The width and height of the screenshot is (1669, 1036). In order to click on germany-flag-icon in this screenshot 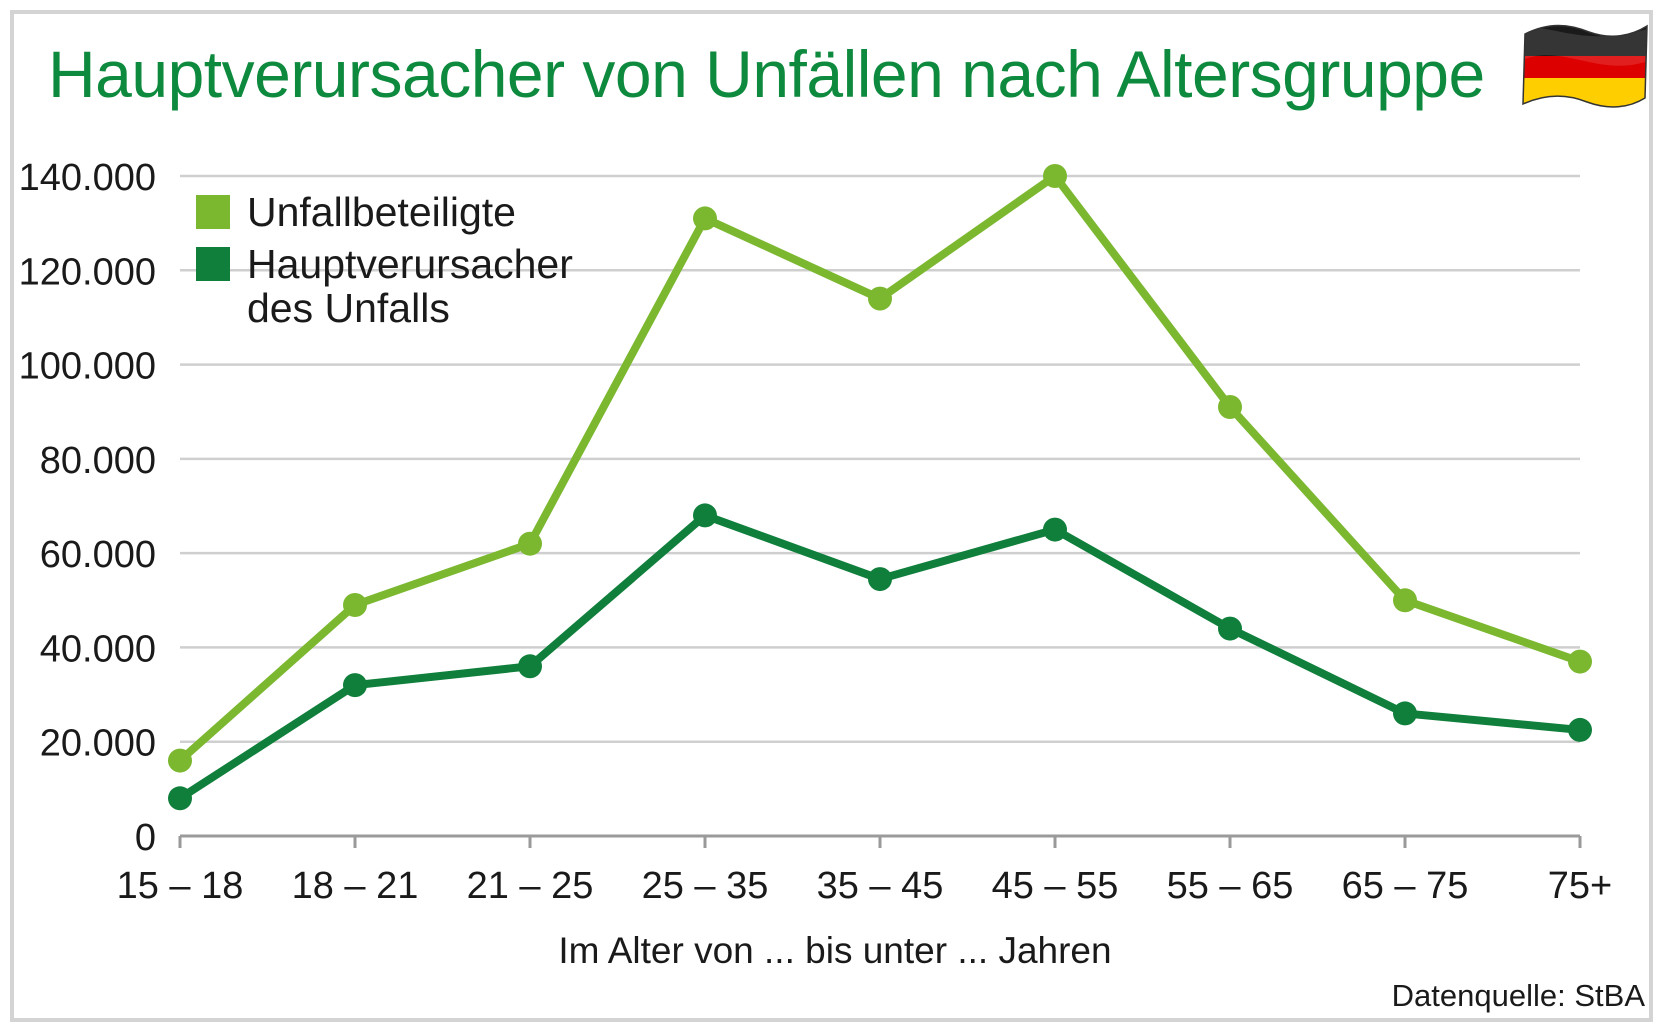, I will do `click(1585, 66)`.